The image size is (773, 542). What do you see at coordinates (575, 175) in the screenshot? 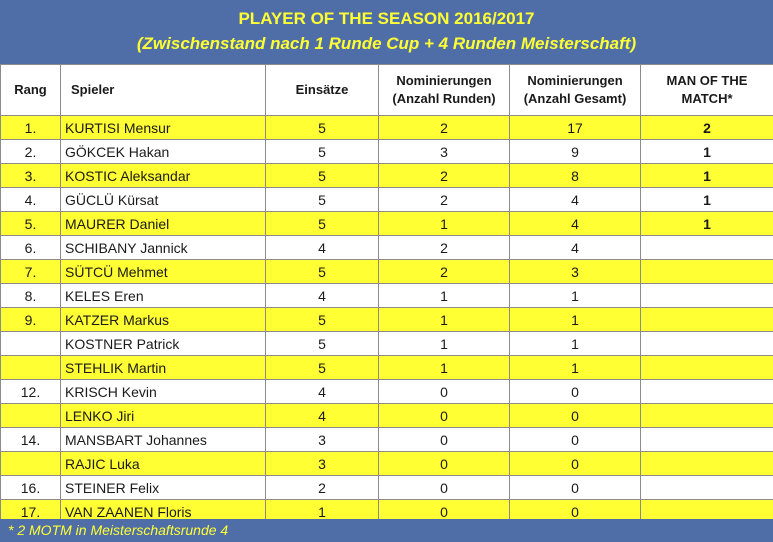
I see `cell-nominierungen-gesamt: 8` at bounding box center [575, 175].